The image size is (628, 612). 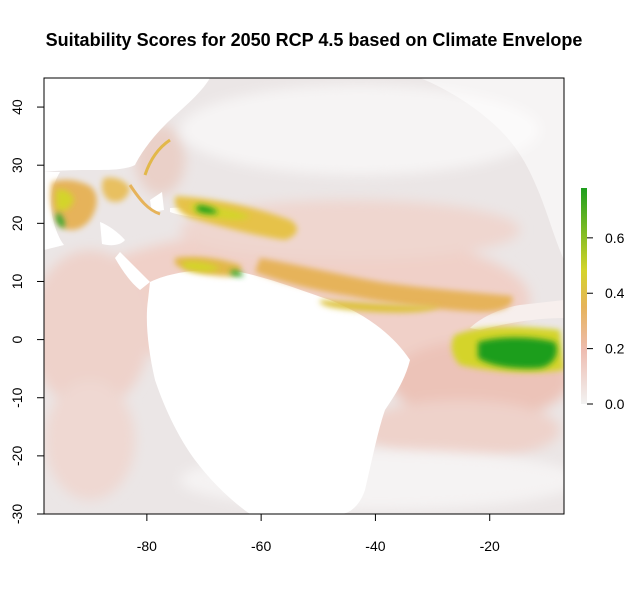 What do you see at coordinates (261, 546) in the screenshot?
I see `x-tick-label: -60` at bounding box center [261, 546].